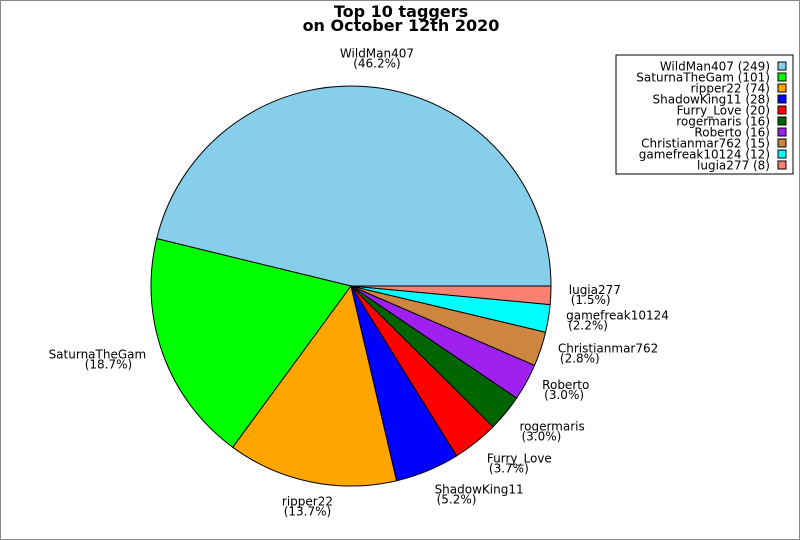 The width and height of the screenshot is (800, 540). What do you see at coordinates (723, 111) in the screenshot?
I see `legend-entry-label: Furry_Love (20)` at bounding box center [723, 111].